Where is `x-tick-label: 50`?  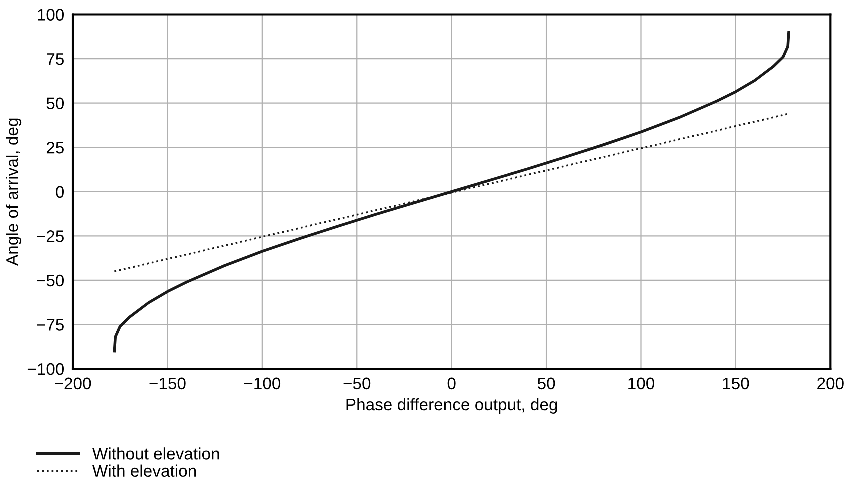 x-tick-label: 50 is located at coordinates (547, 384).